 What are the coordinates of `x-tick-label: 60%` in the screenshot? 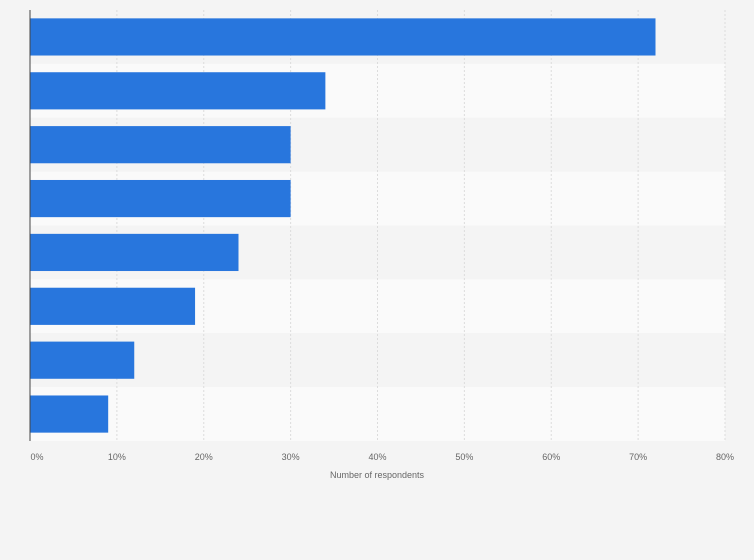 It's located at (551, 457).